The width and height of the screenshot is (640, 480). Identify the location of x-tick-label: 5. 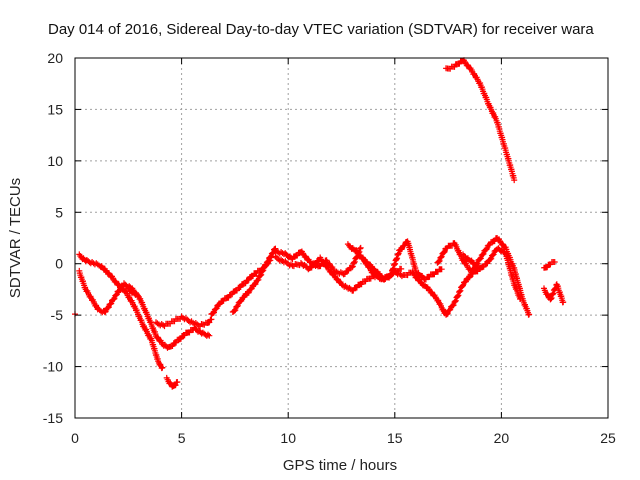
(182, 438).